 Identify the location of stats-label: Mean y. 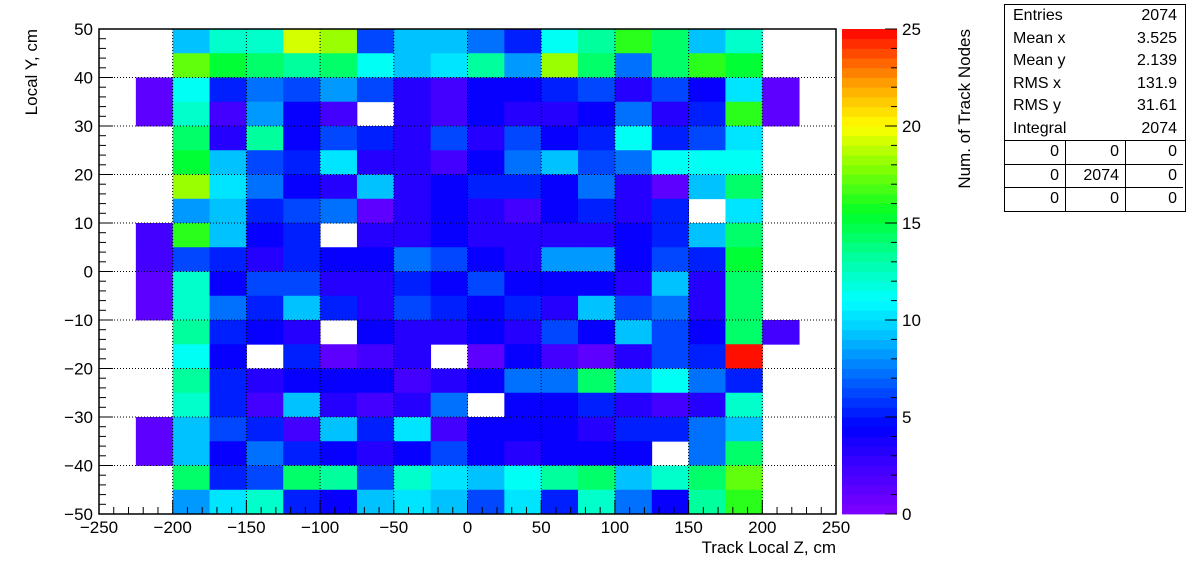
(1039, 60).